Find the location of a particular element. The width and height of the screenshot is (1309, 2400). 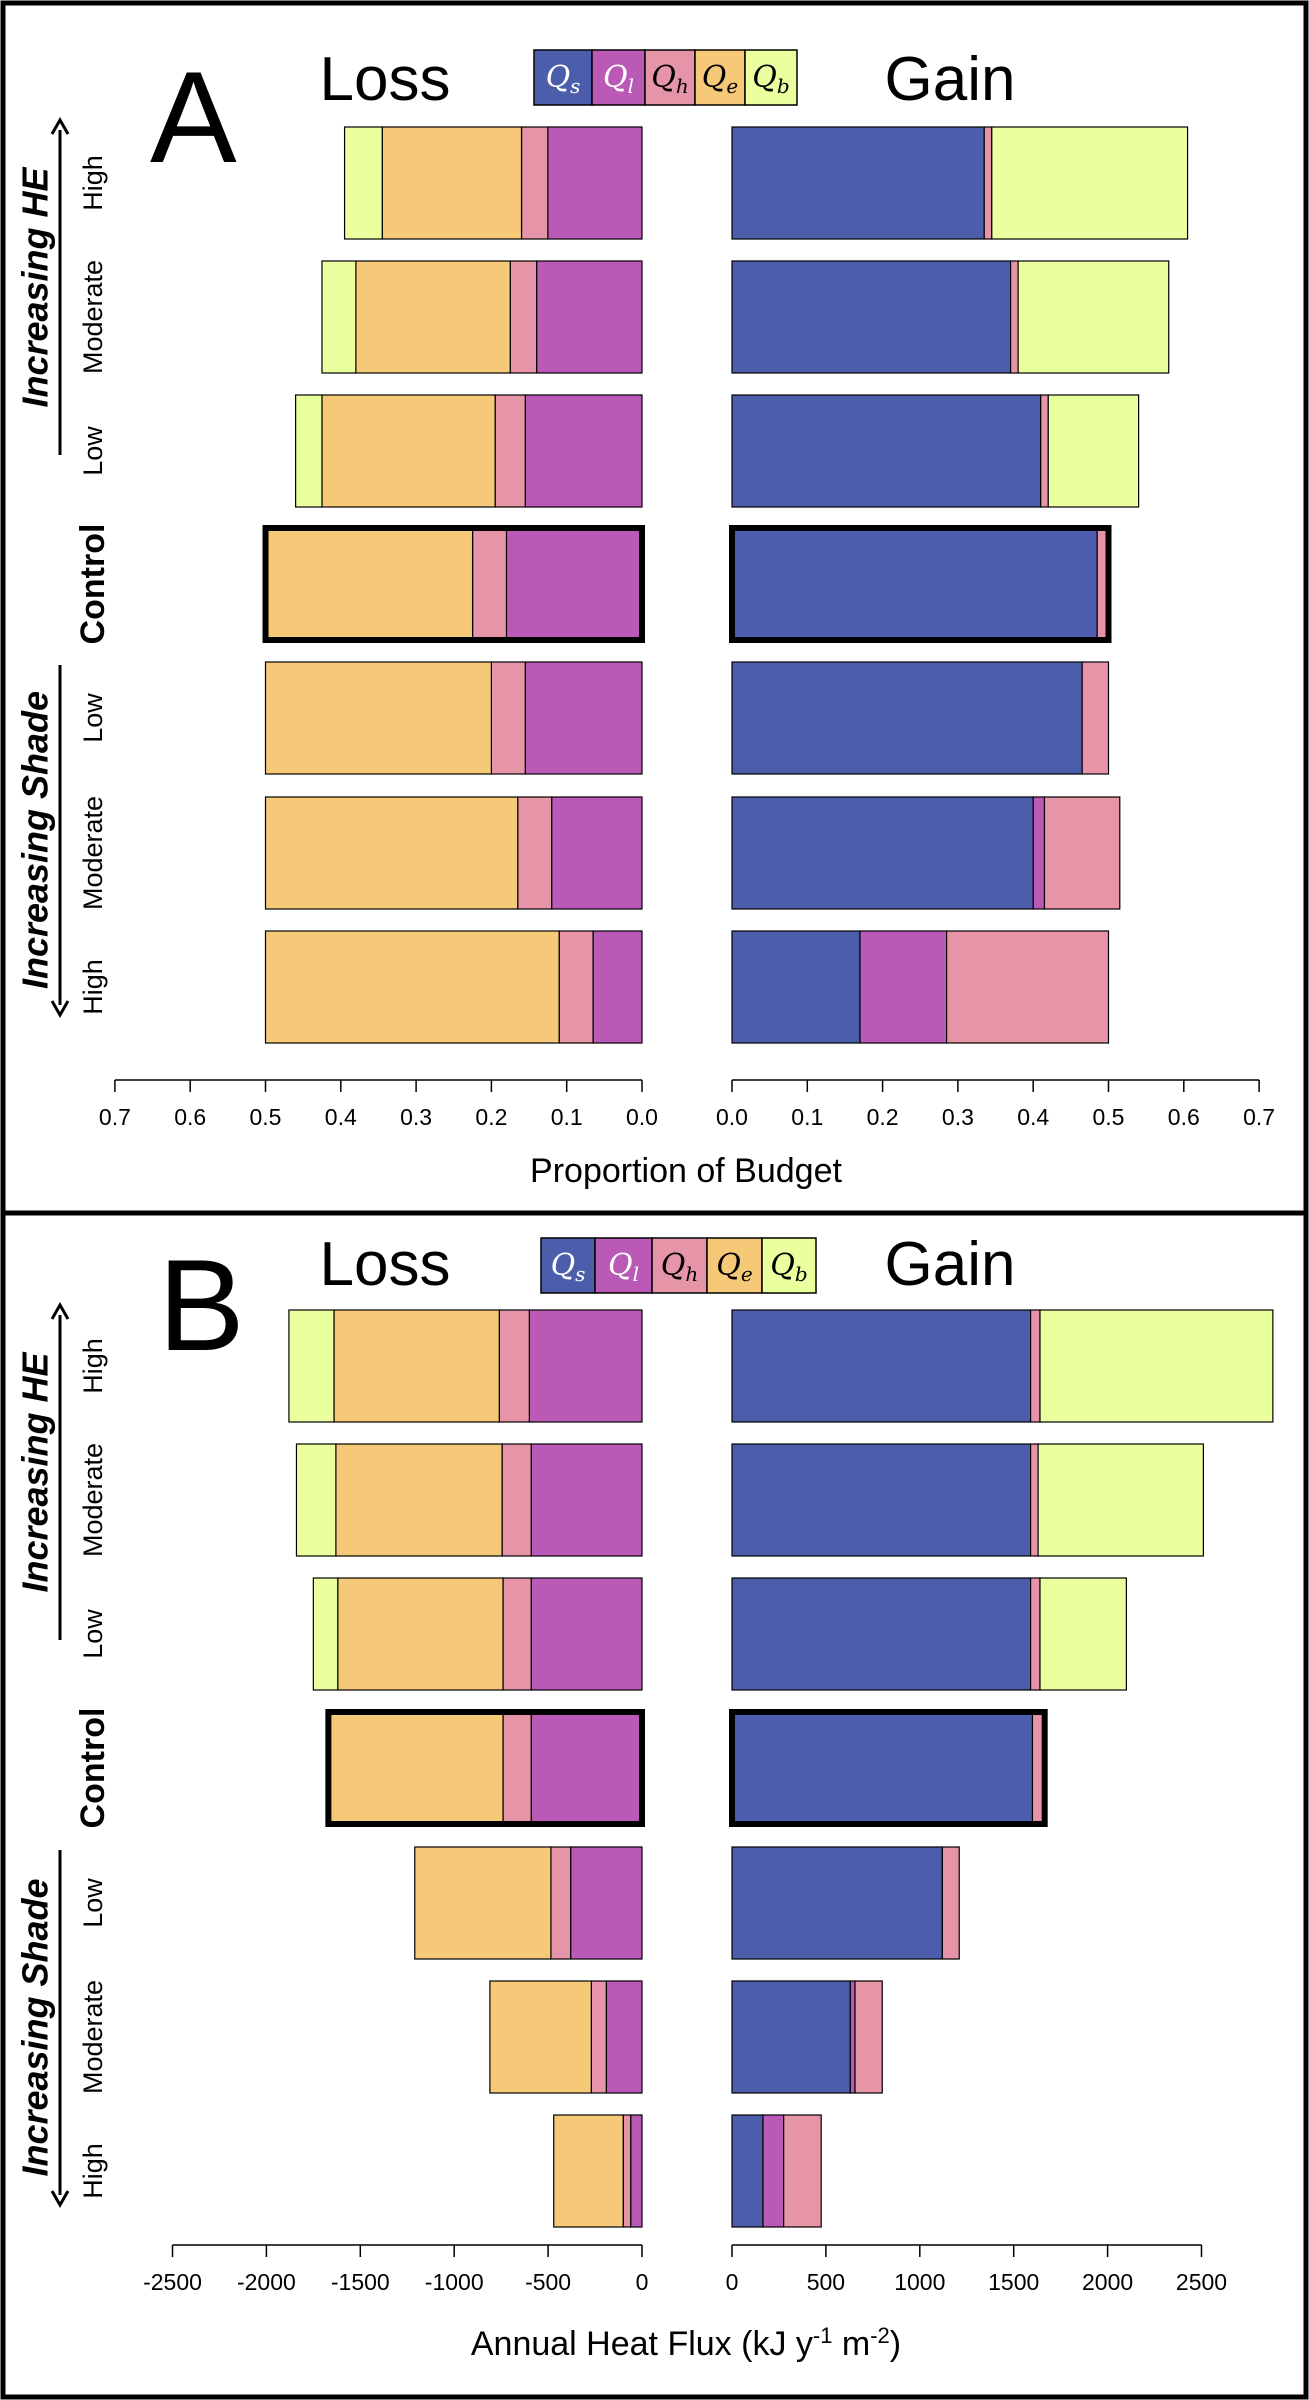

tick-label-loss: 0.7 is located at coordinates (115, 1117).